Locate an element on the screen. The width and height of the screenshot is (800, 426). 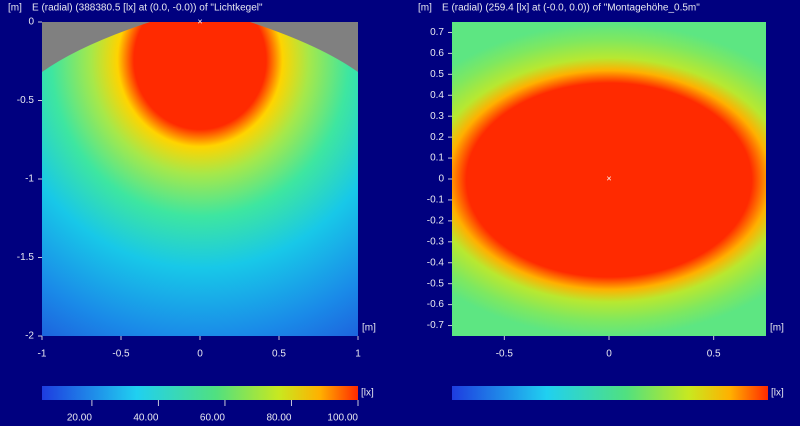
y-tick-label: -0.4 is located at coordinates (436, 262).